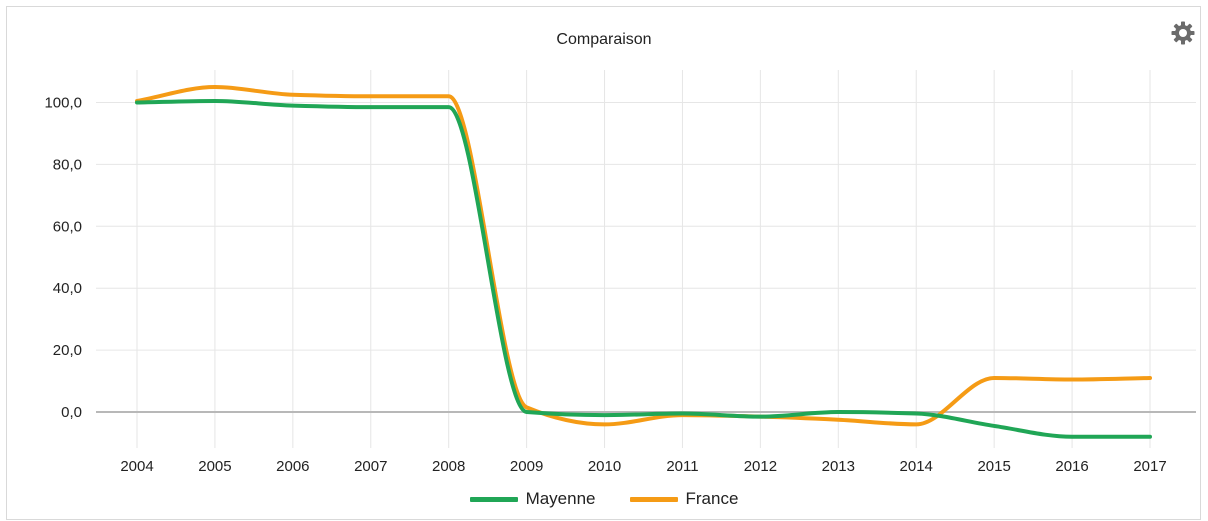 The image size is (1208, 521). What do you see at coordinates (561, 499) in the screenshot?
I see `legend-label-mayenne: Mayenne` at bounding box center [561, 499].